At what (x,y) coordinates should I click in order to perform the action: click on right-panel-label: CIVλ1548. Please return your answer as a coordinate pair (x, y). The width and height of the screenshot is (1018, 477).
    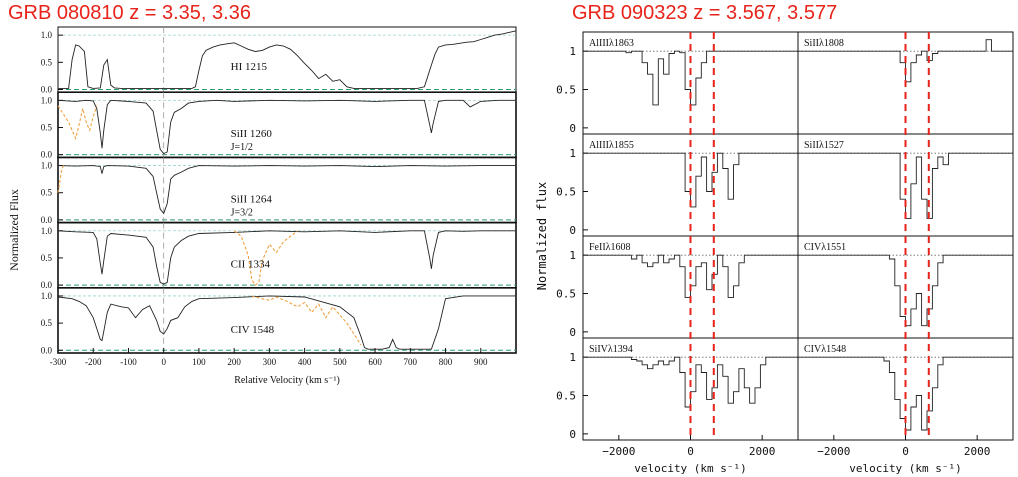
    Looking at the image, I should click on (825, 349).